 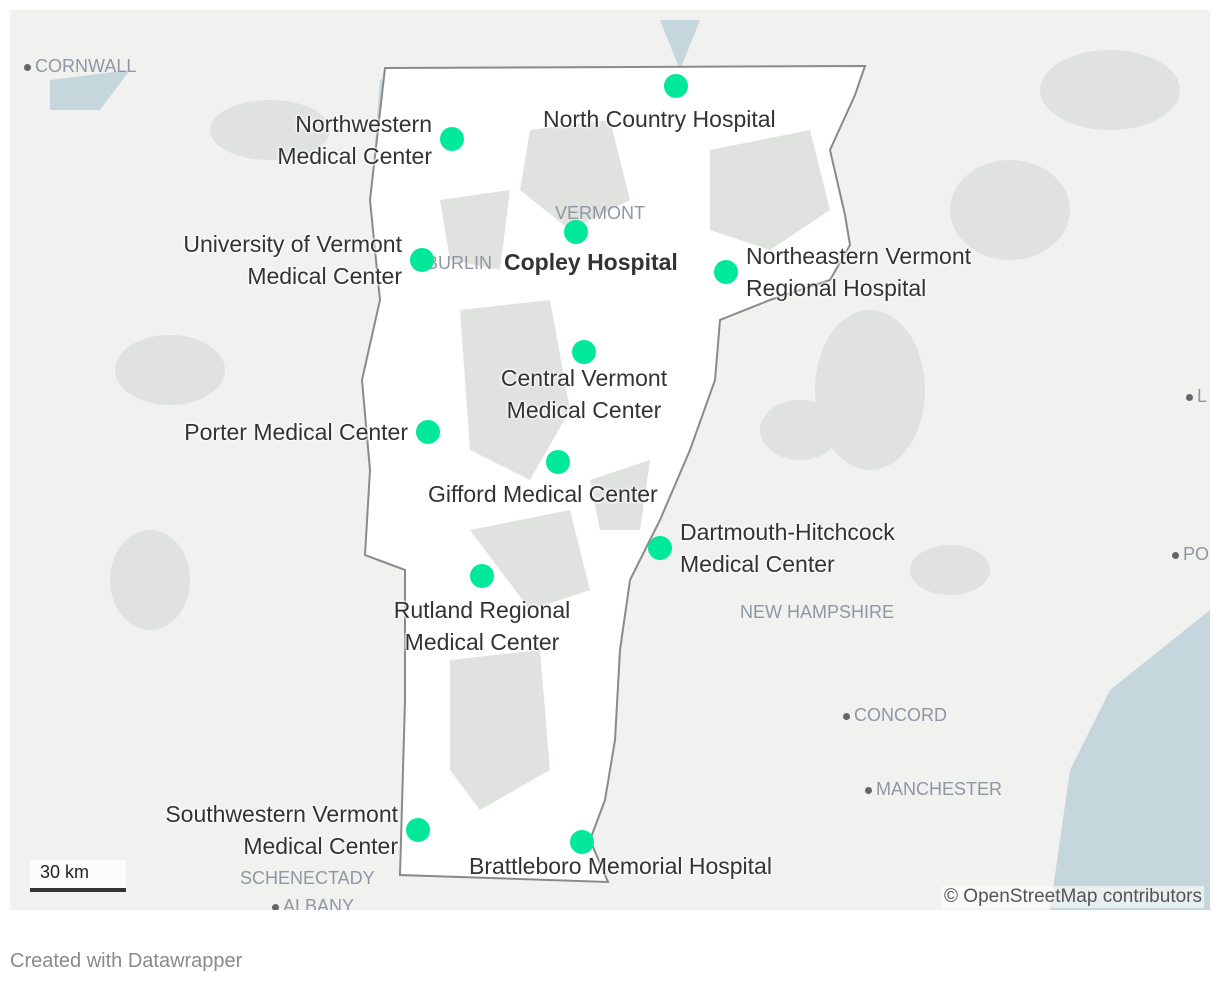 What do you see at coordinates (859, 272) in the screenshot?
I see `marker-label: Northeastern Vermont Regional Hospital` at bounding box center [859, 272].